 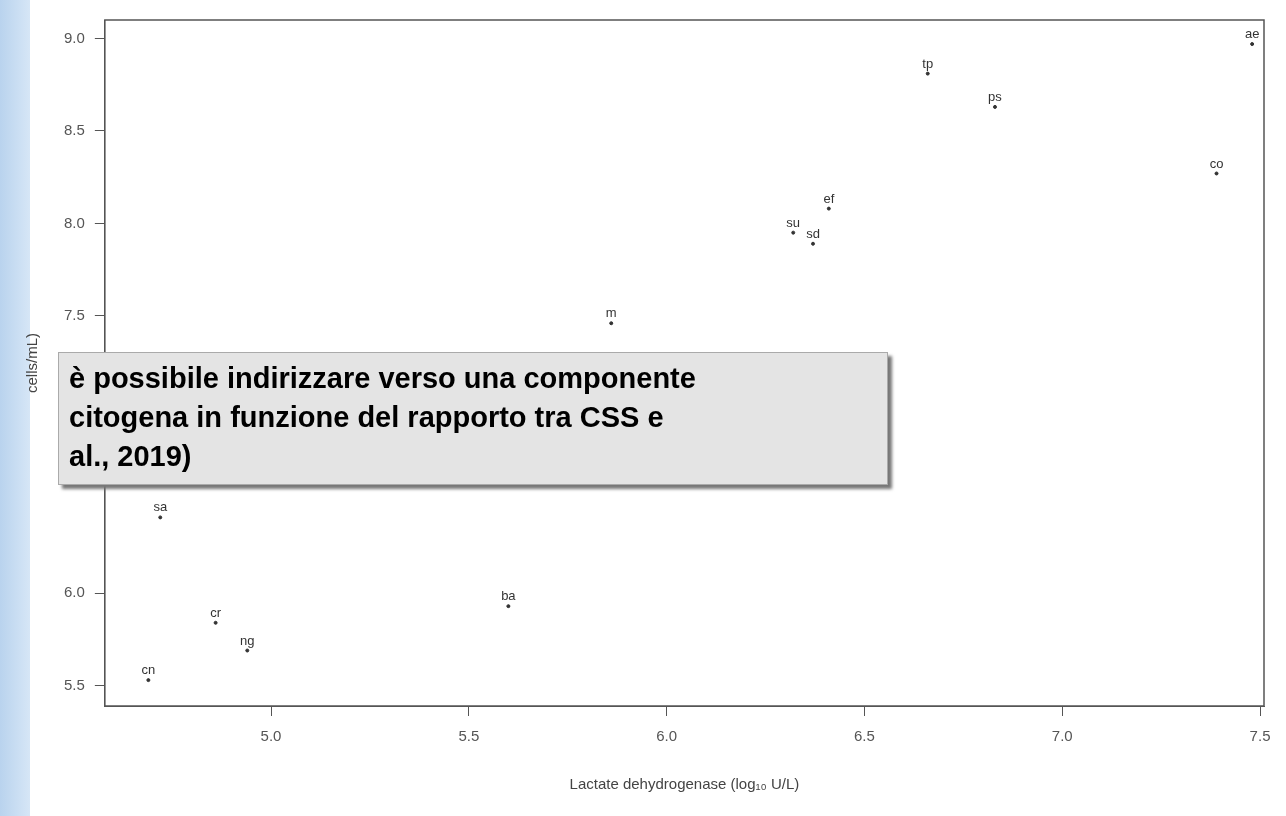 What do you see at coordinates (160, 507) in the screenshot?
I see `data-label: sa` at bounding box center [160, 507].